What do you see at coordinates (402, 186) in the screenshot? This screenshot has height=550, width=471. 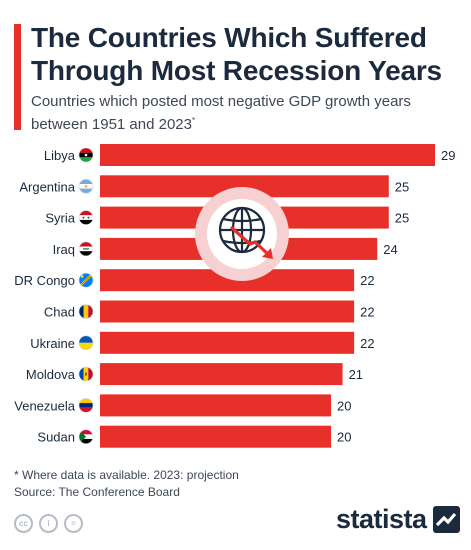 I see `value-label-argentina: 25` at bounding box center [402, 186].